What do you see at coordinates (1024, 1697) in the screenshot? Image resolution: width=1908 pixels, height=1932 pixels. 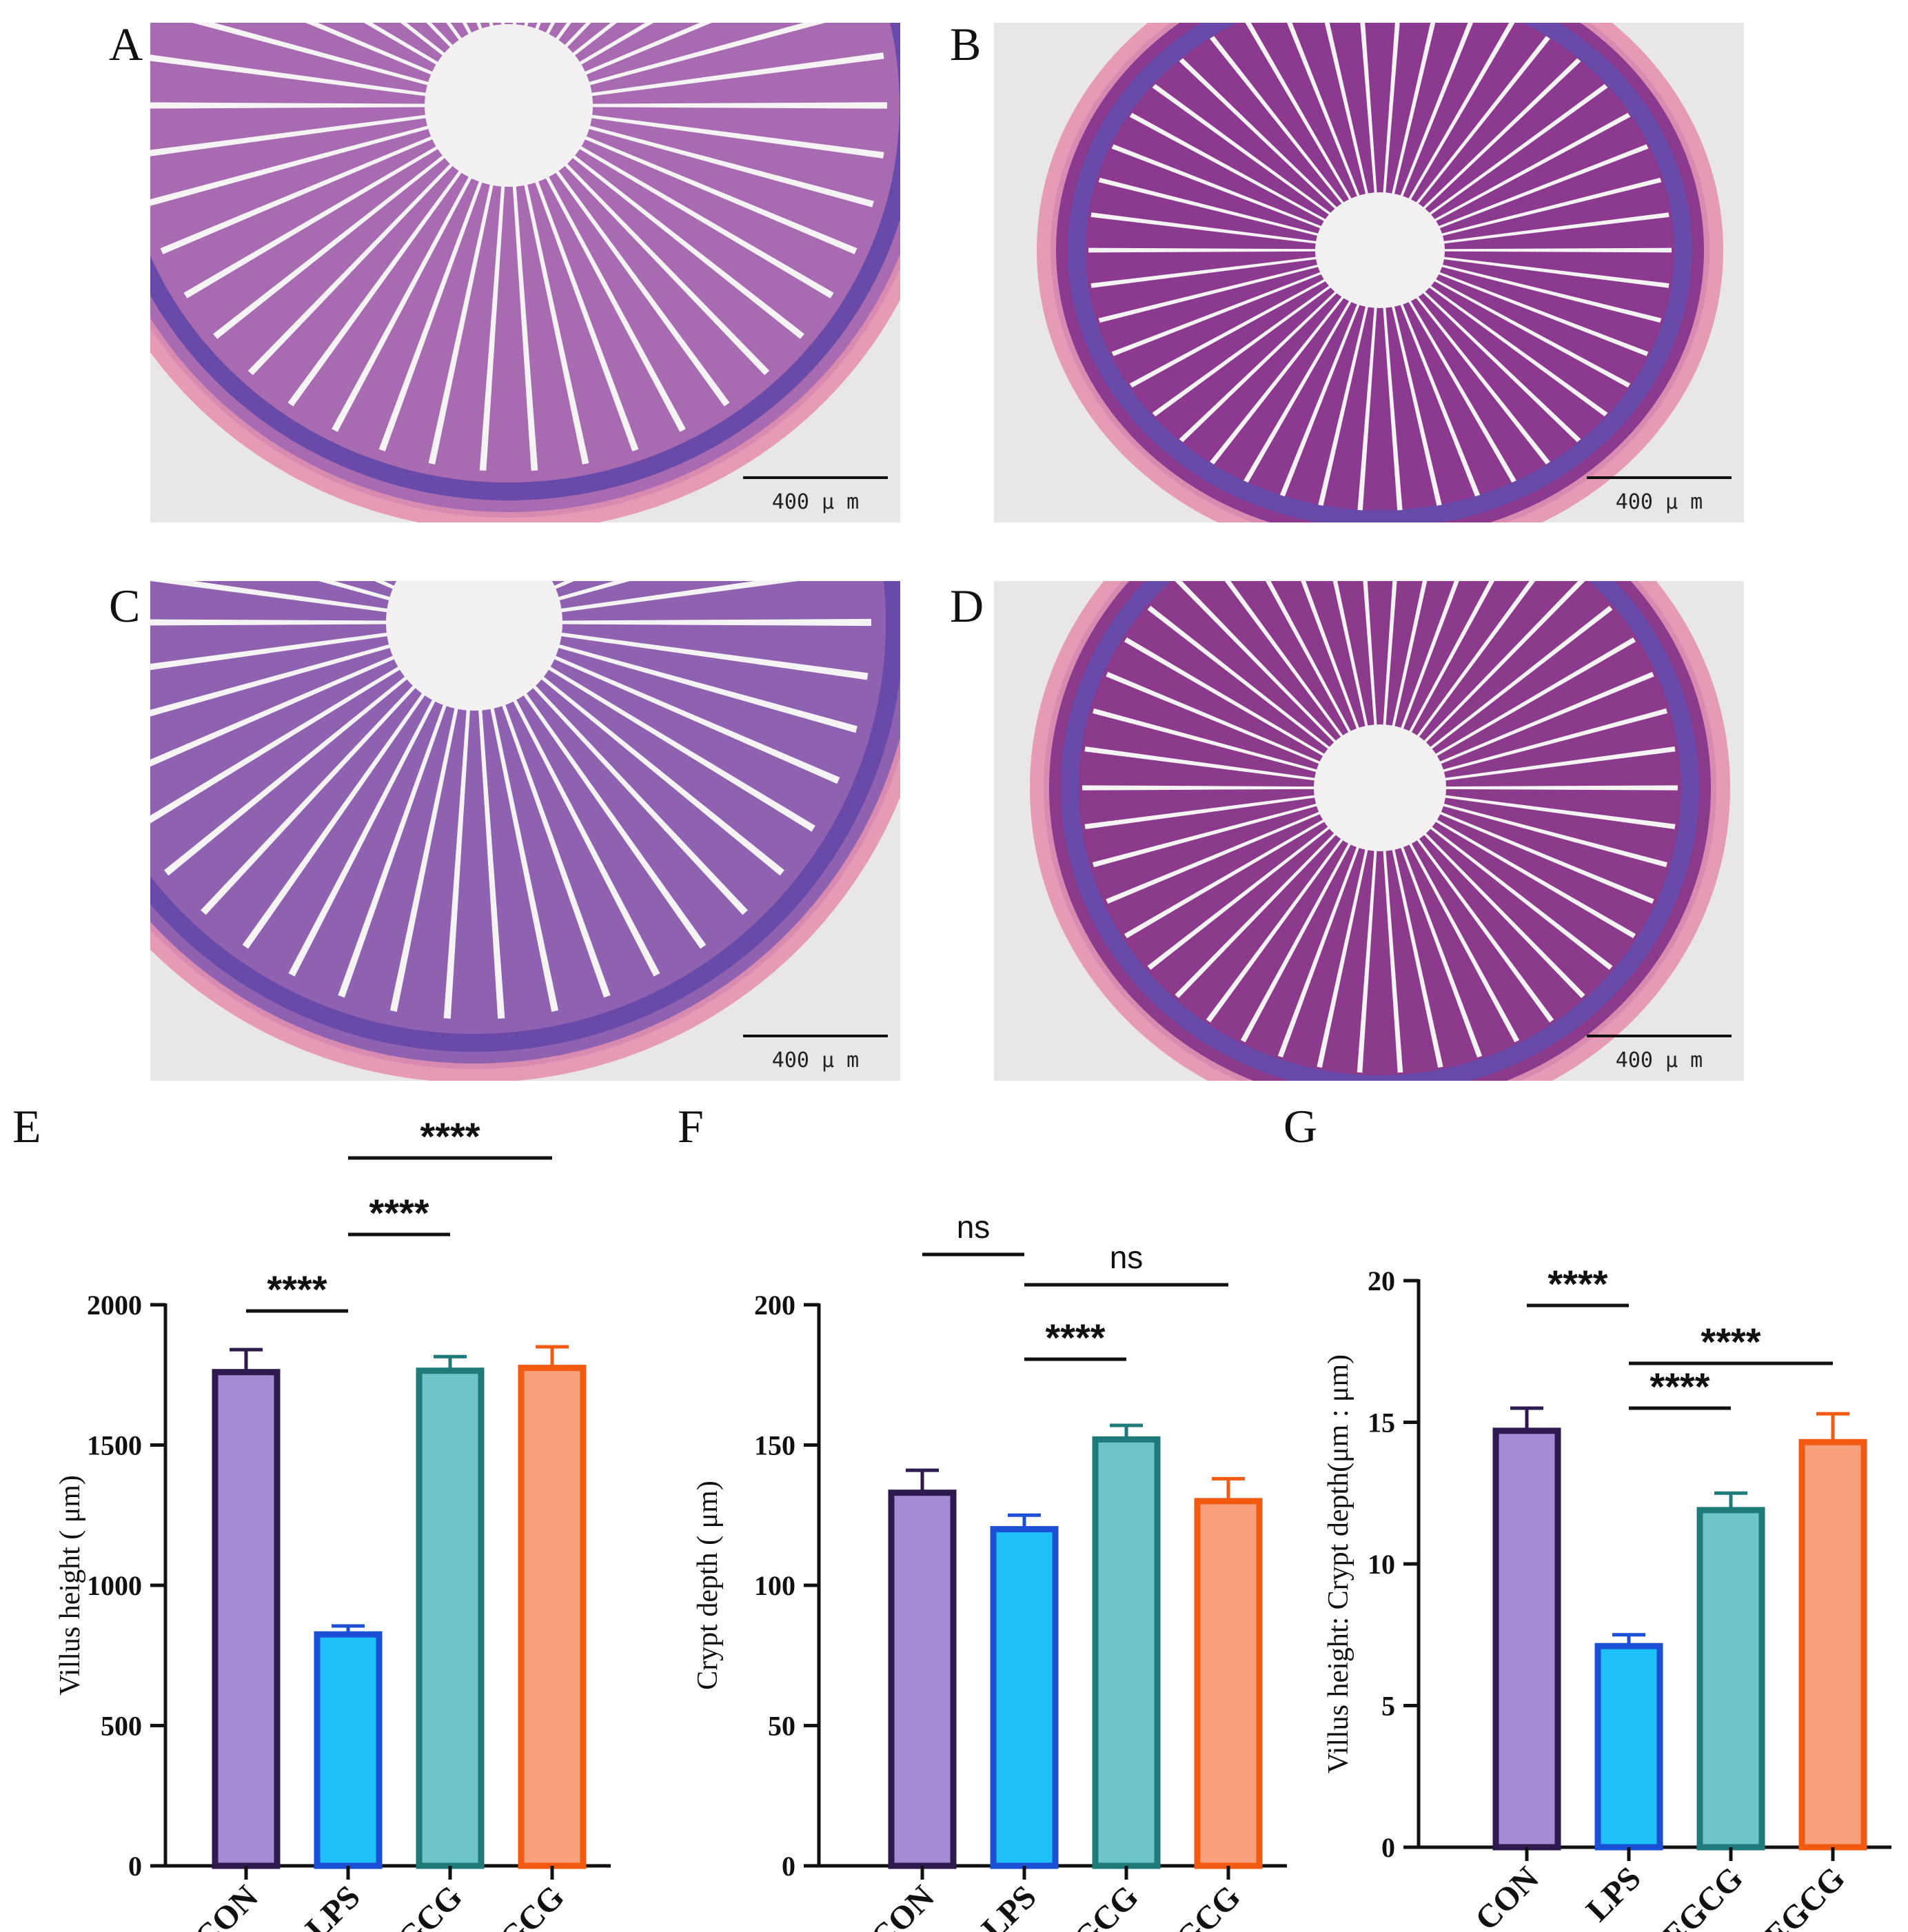 I see `bar-lps` at bounding box center [1024, 1697].